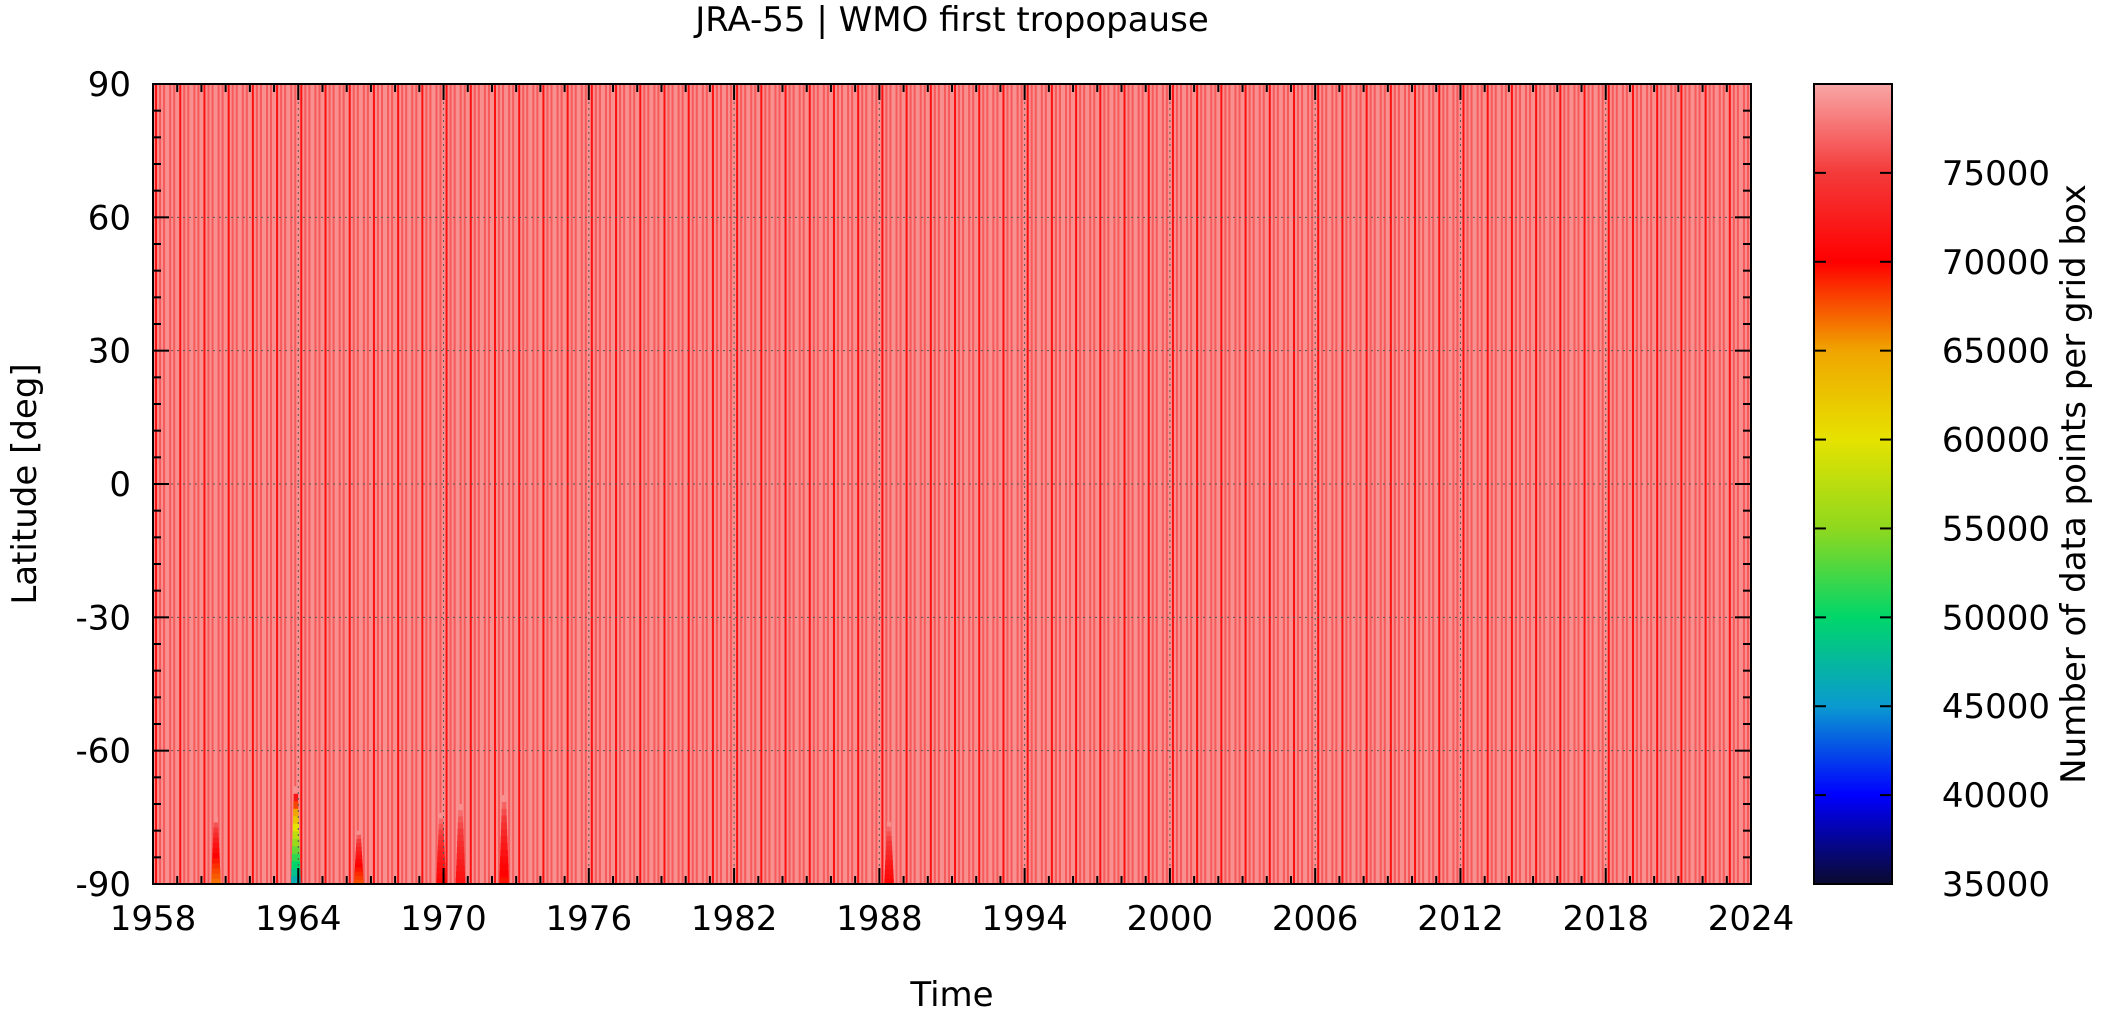  What do you see at coordinates (103, 885) in the screenshot?
I see `y-tick-label: -90` at bounding box center [103, 885].